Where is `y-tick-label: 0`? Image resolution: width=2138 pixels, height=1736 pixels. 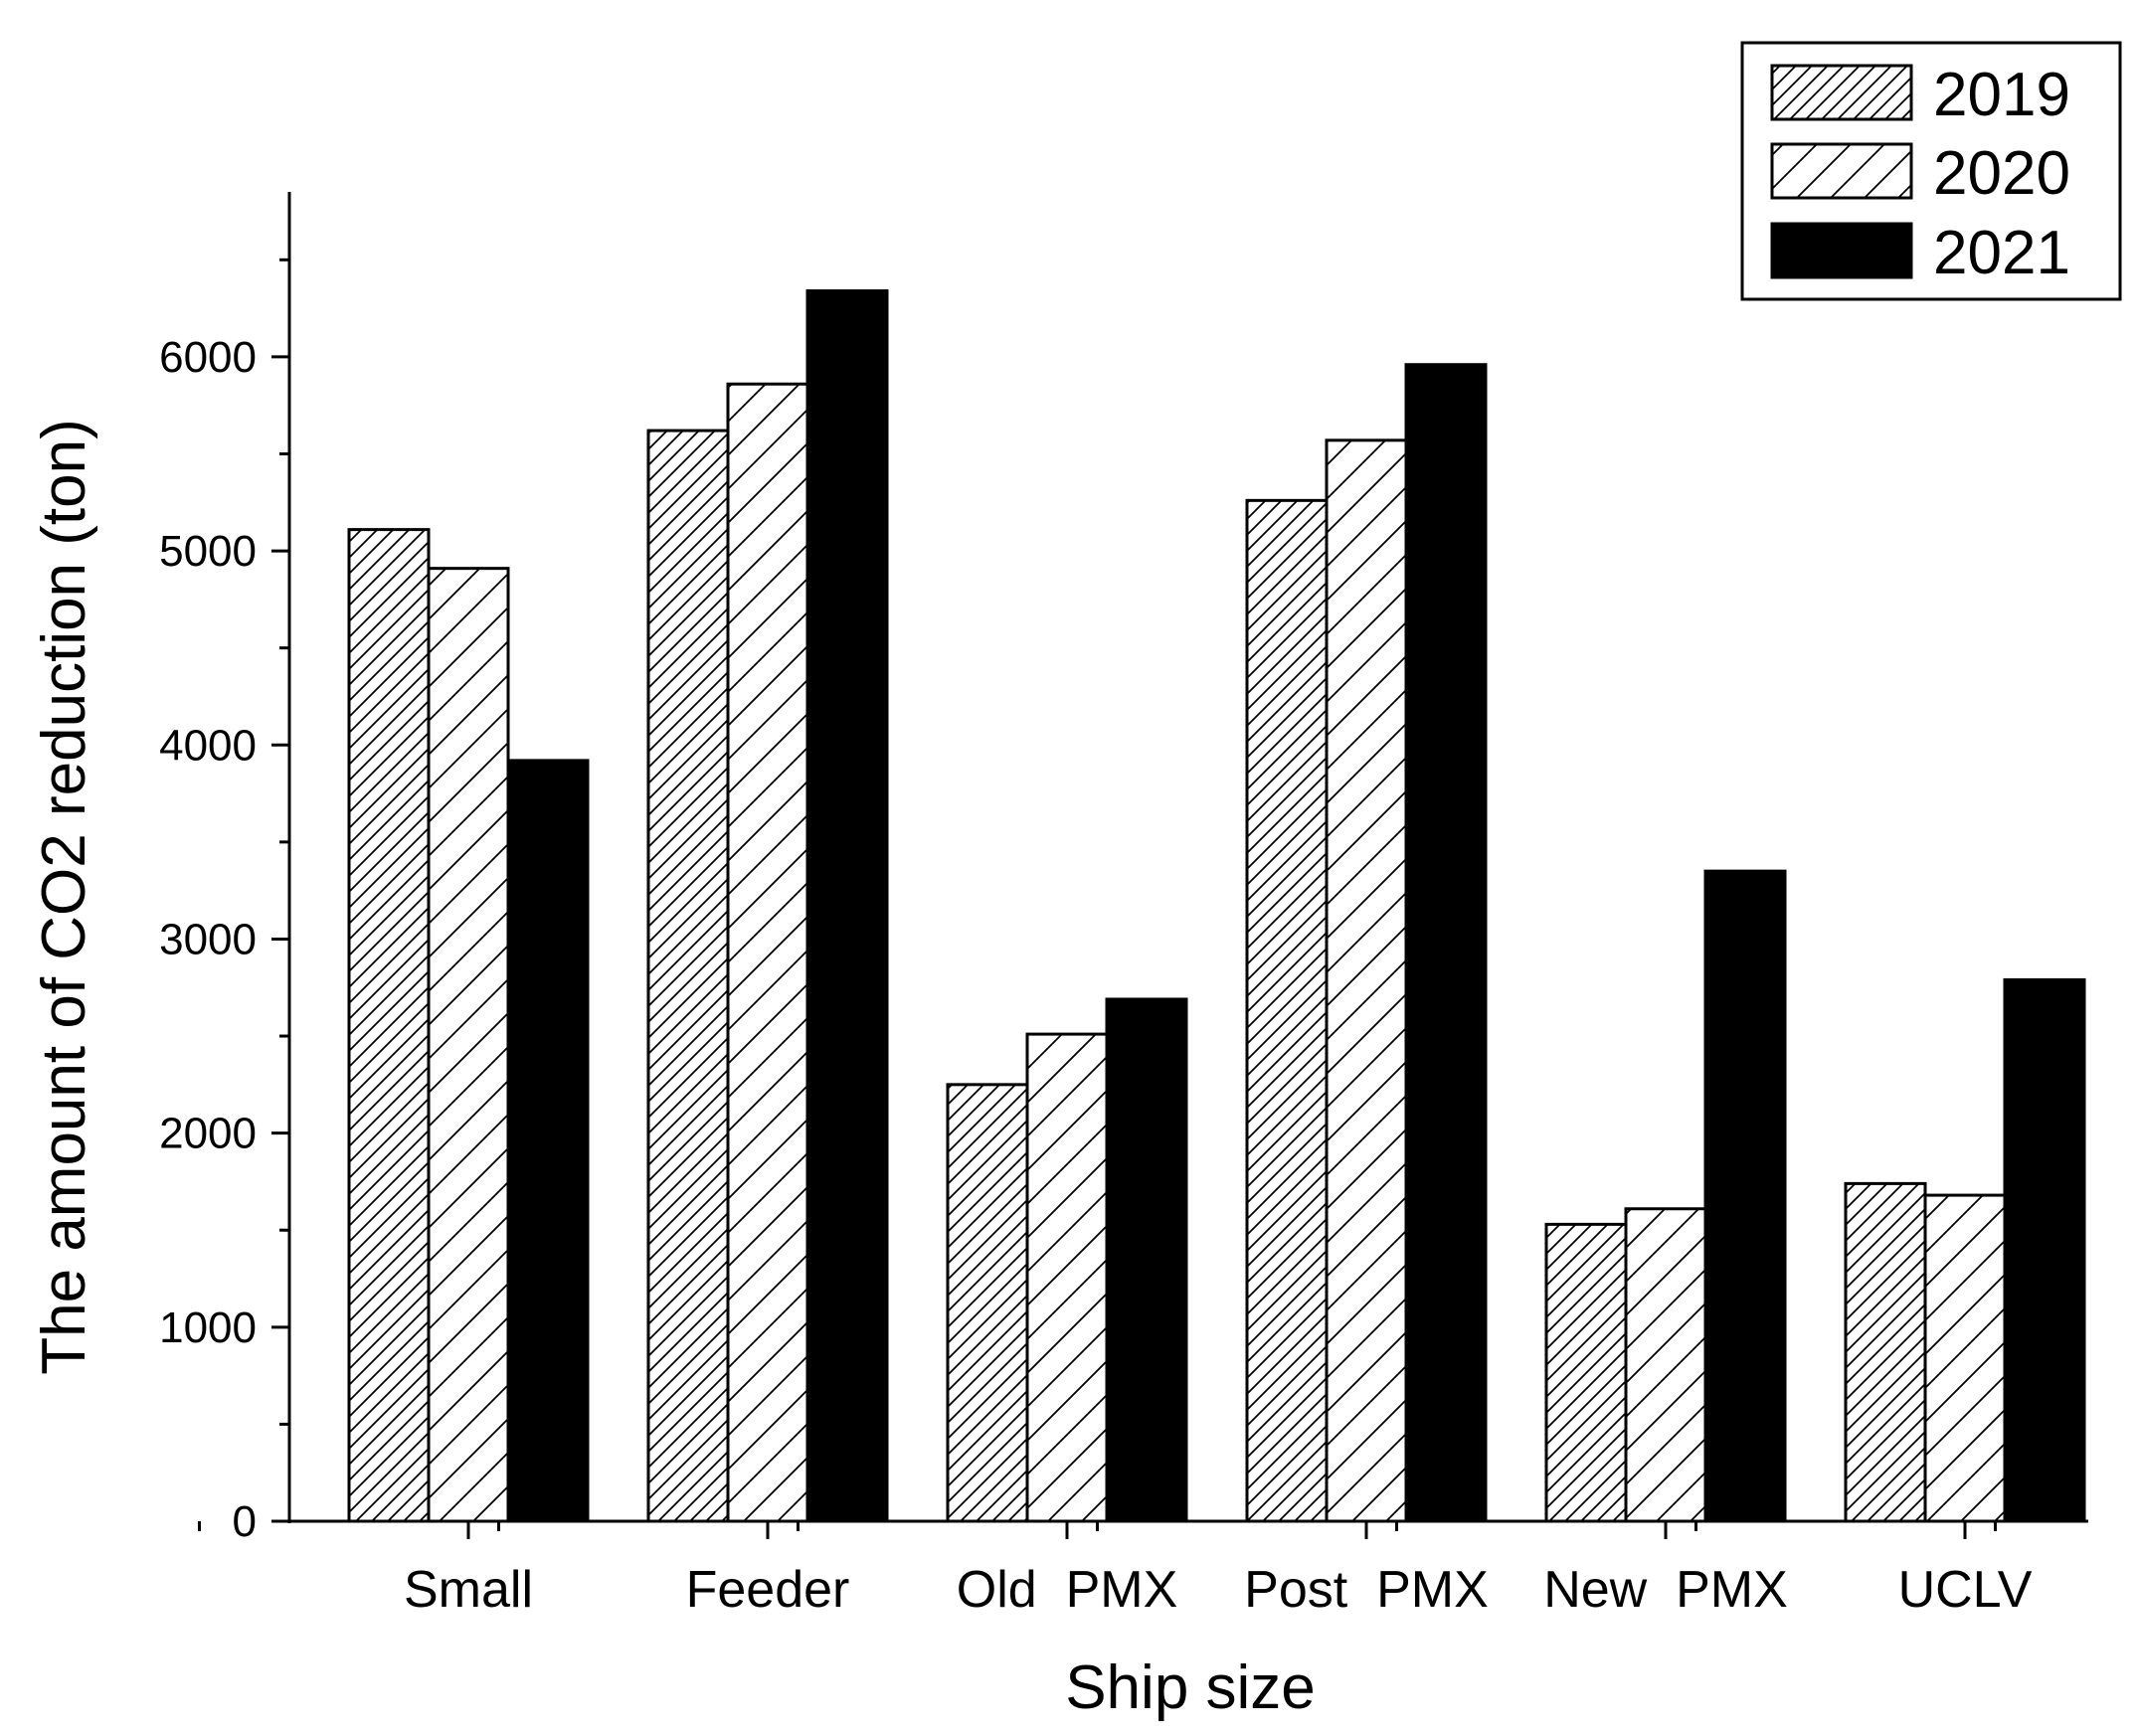 y-tick-label: 0 is located at coordinates (245, 1521).